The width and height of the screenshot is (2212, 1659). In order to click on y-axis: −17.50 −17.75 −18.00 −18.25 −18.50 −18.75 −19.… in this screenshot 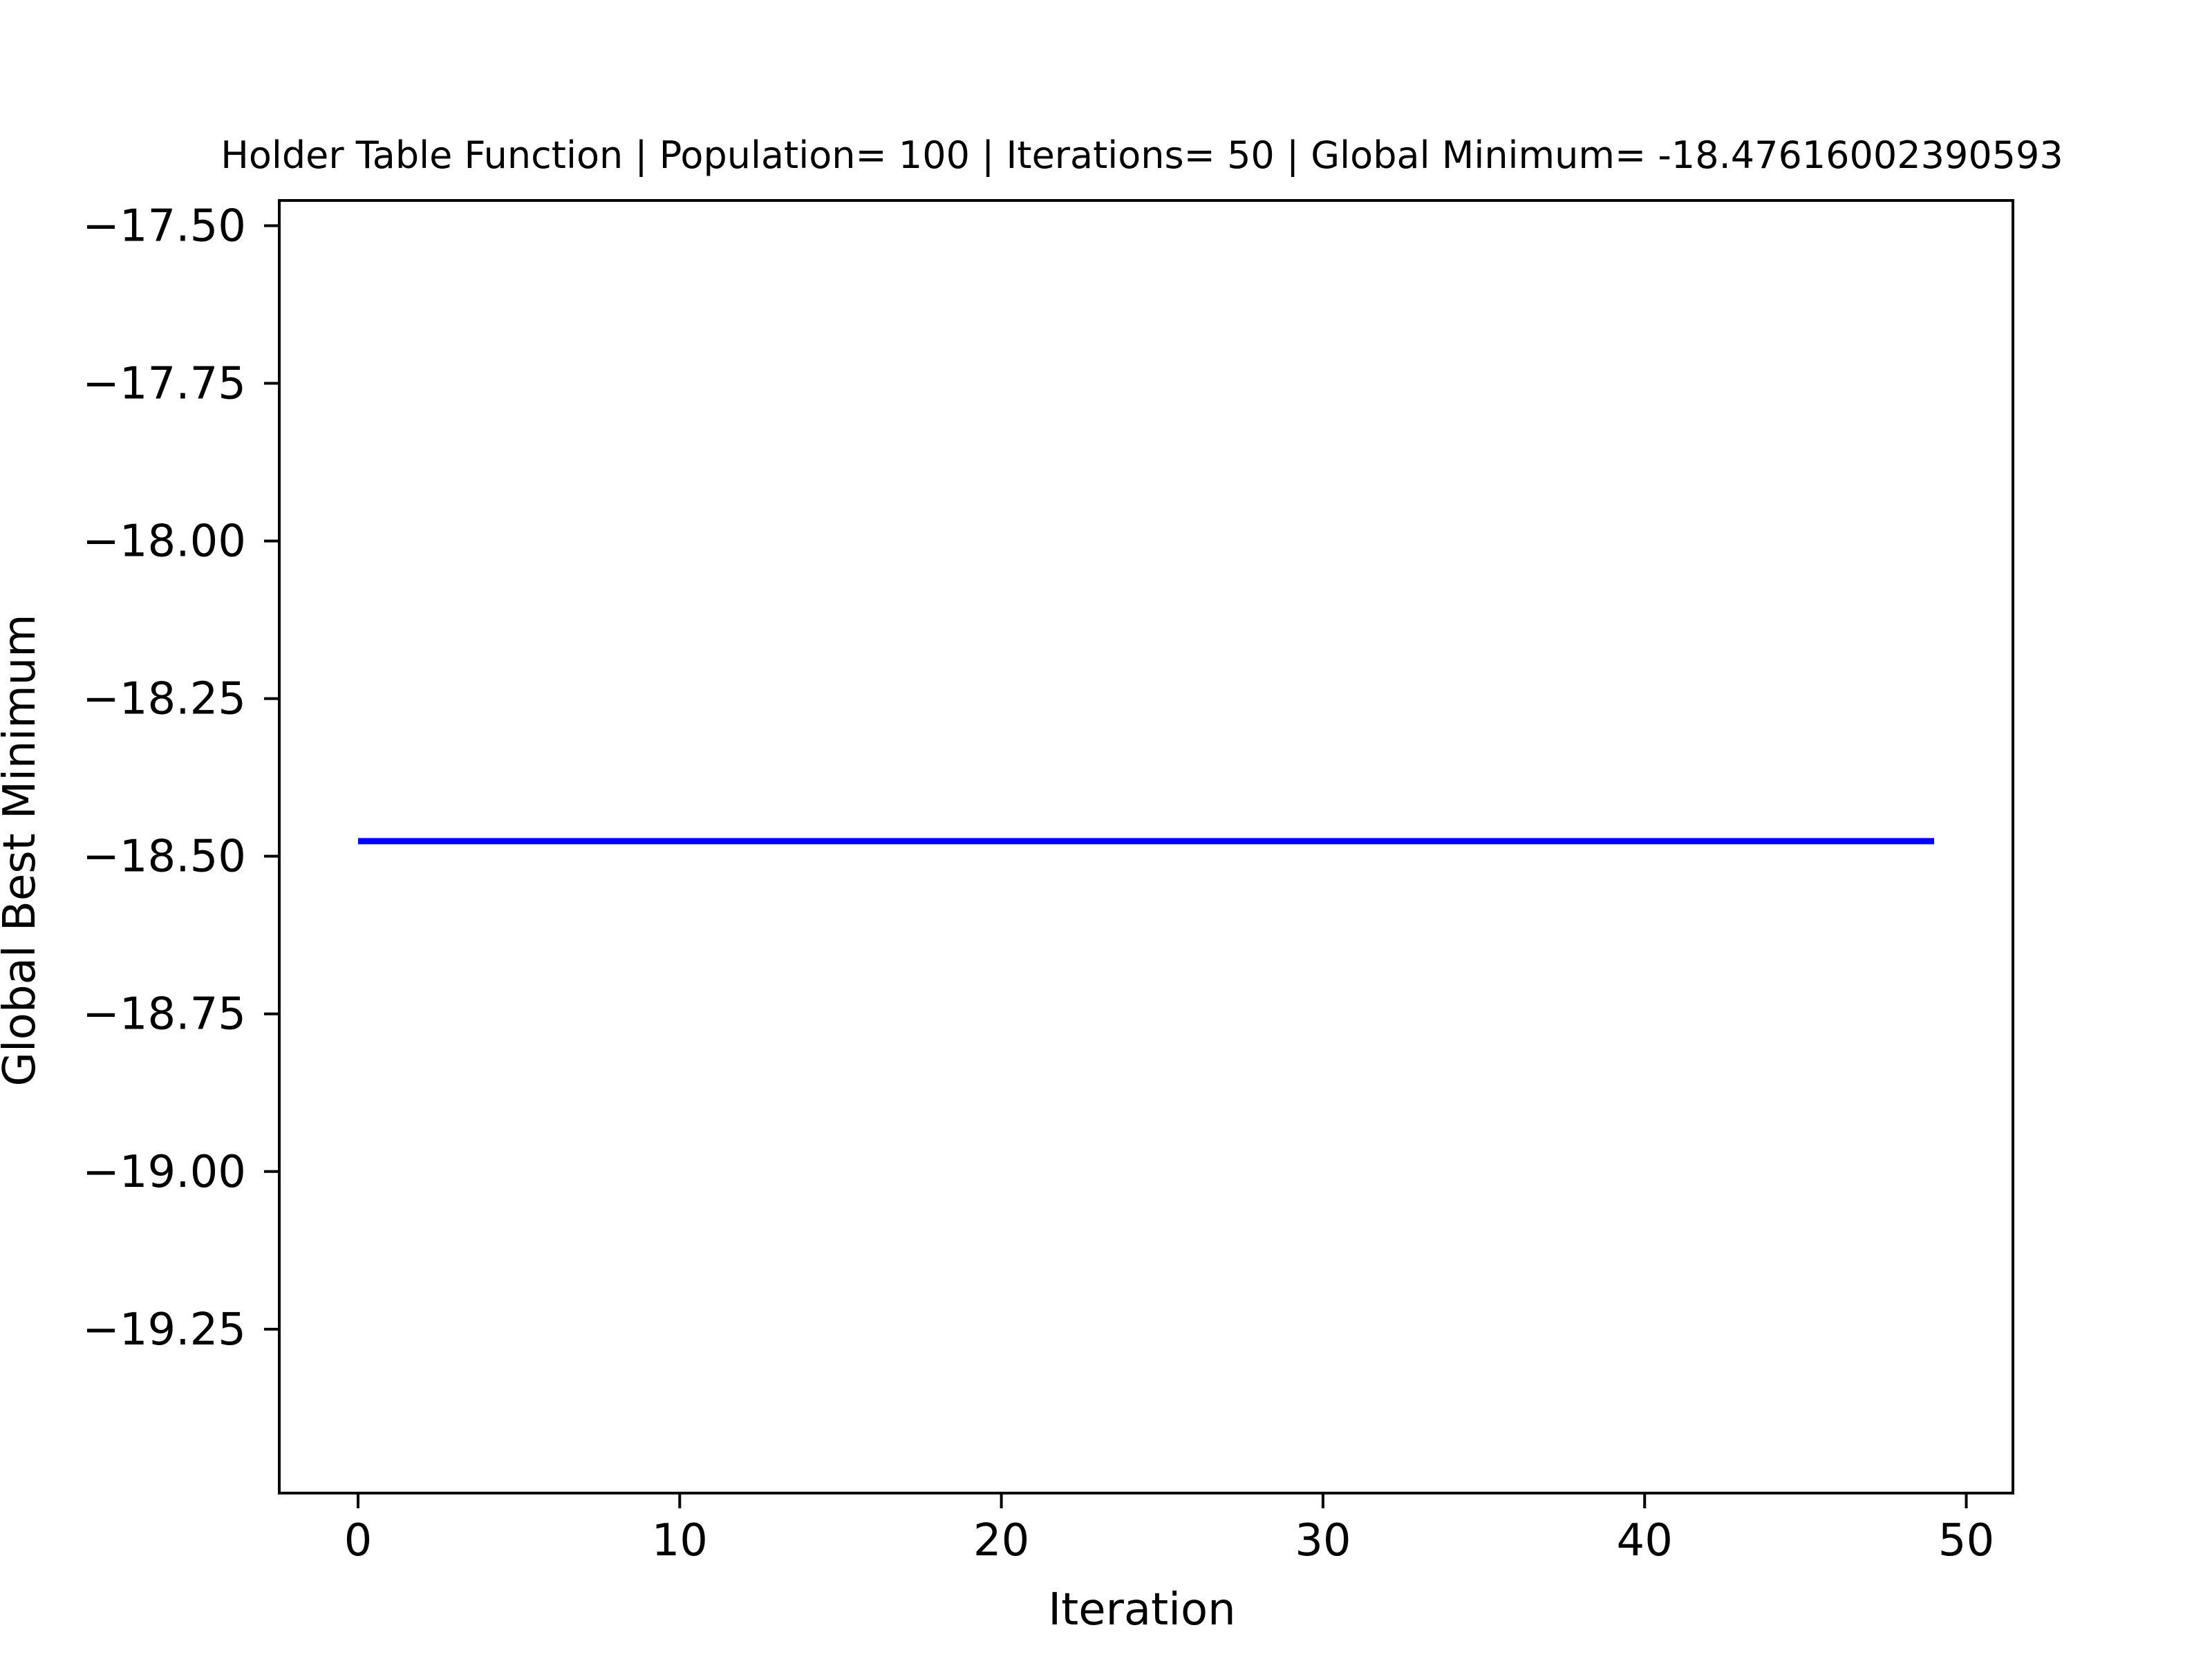, I will do `click(180, 778)`.